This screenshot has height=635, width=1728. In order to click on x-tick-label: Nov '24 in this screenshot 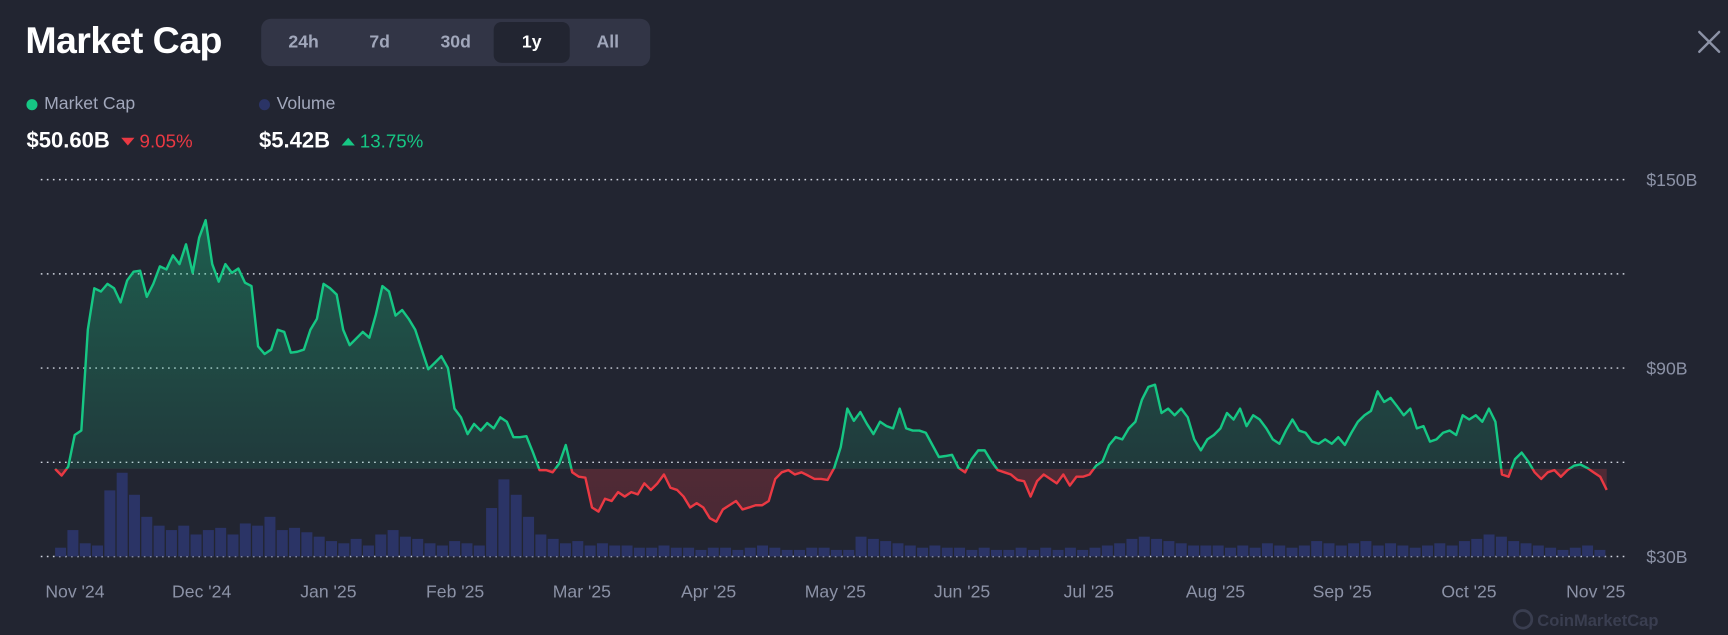, I will do `click(74, 591)`.